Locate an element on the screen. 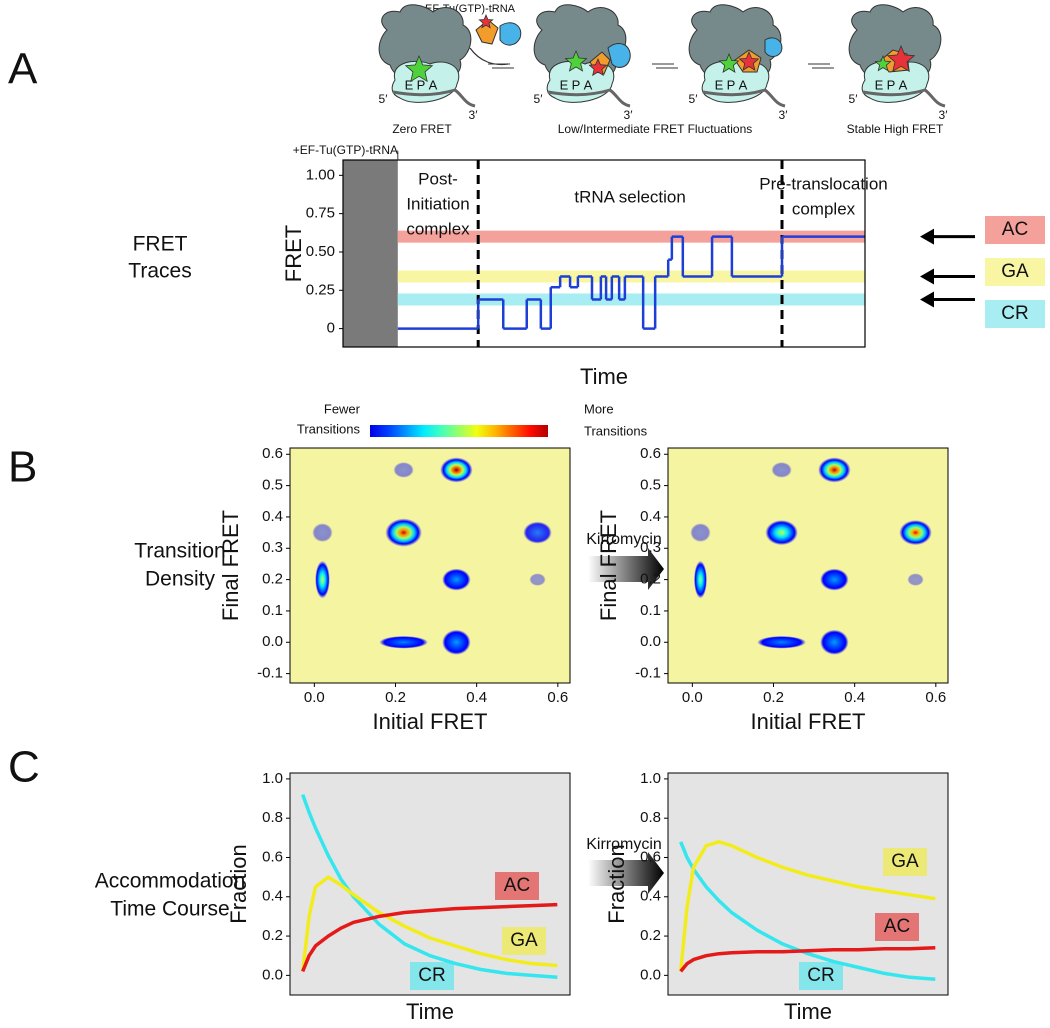 This screenshot has height=1028, width=1050. x-tick-label: 0.6 is located at coordinates (935, 697).